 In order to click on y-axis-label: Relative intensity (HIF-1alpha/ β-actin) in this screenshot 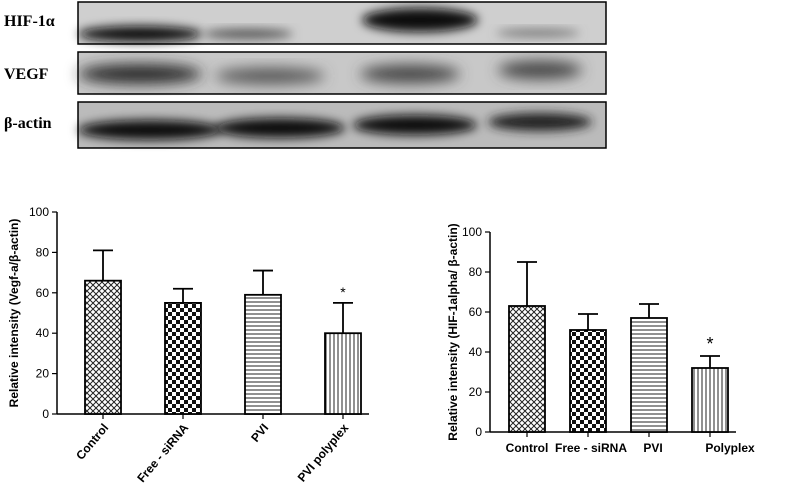, I will do `click(453, 331)`.